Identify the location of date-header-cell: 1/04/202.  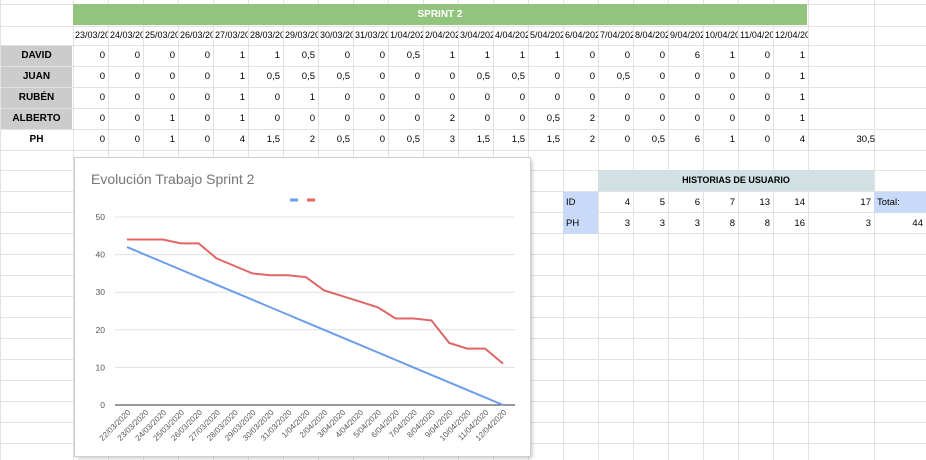
(406, 35).